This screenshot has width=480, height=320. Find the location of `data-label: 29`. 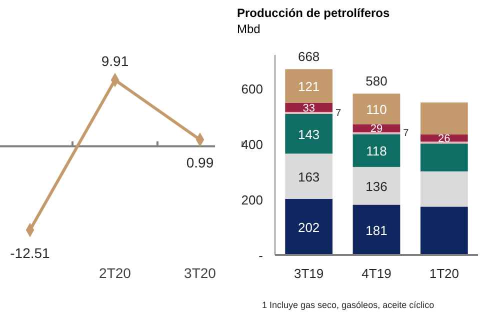

data-label: 29 is located at coordinates (376, 129).